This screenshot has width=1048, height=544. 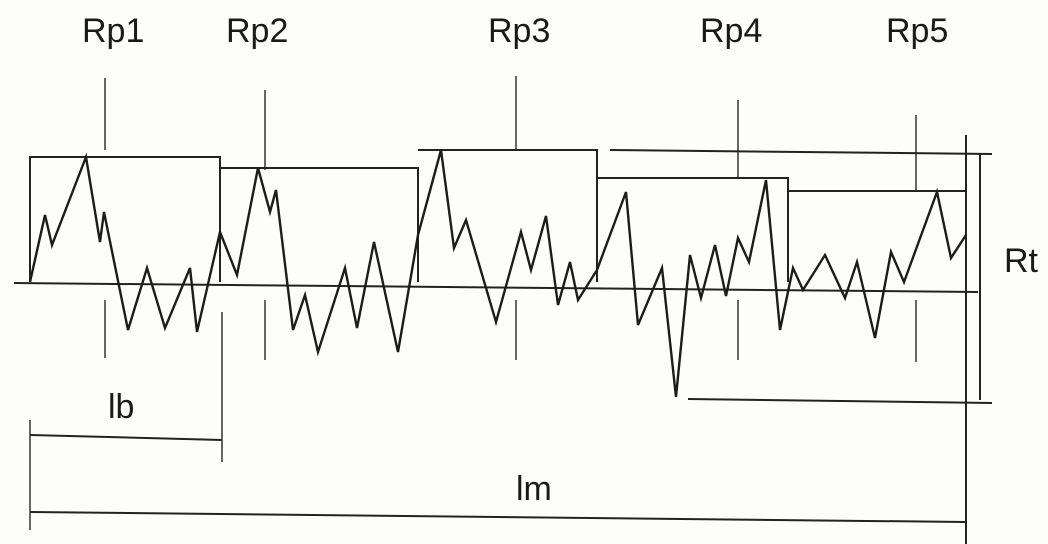 I want to click on rt-bottom-line, so click(x=840, y=401).